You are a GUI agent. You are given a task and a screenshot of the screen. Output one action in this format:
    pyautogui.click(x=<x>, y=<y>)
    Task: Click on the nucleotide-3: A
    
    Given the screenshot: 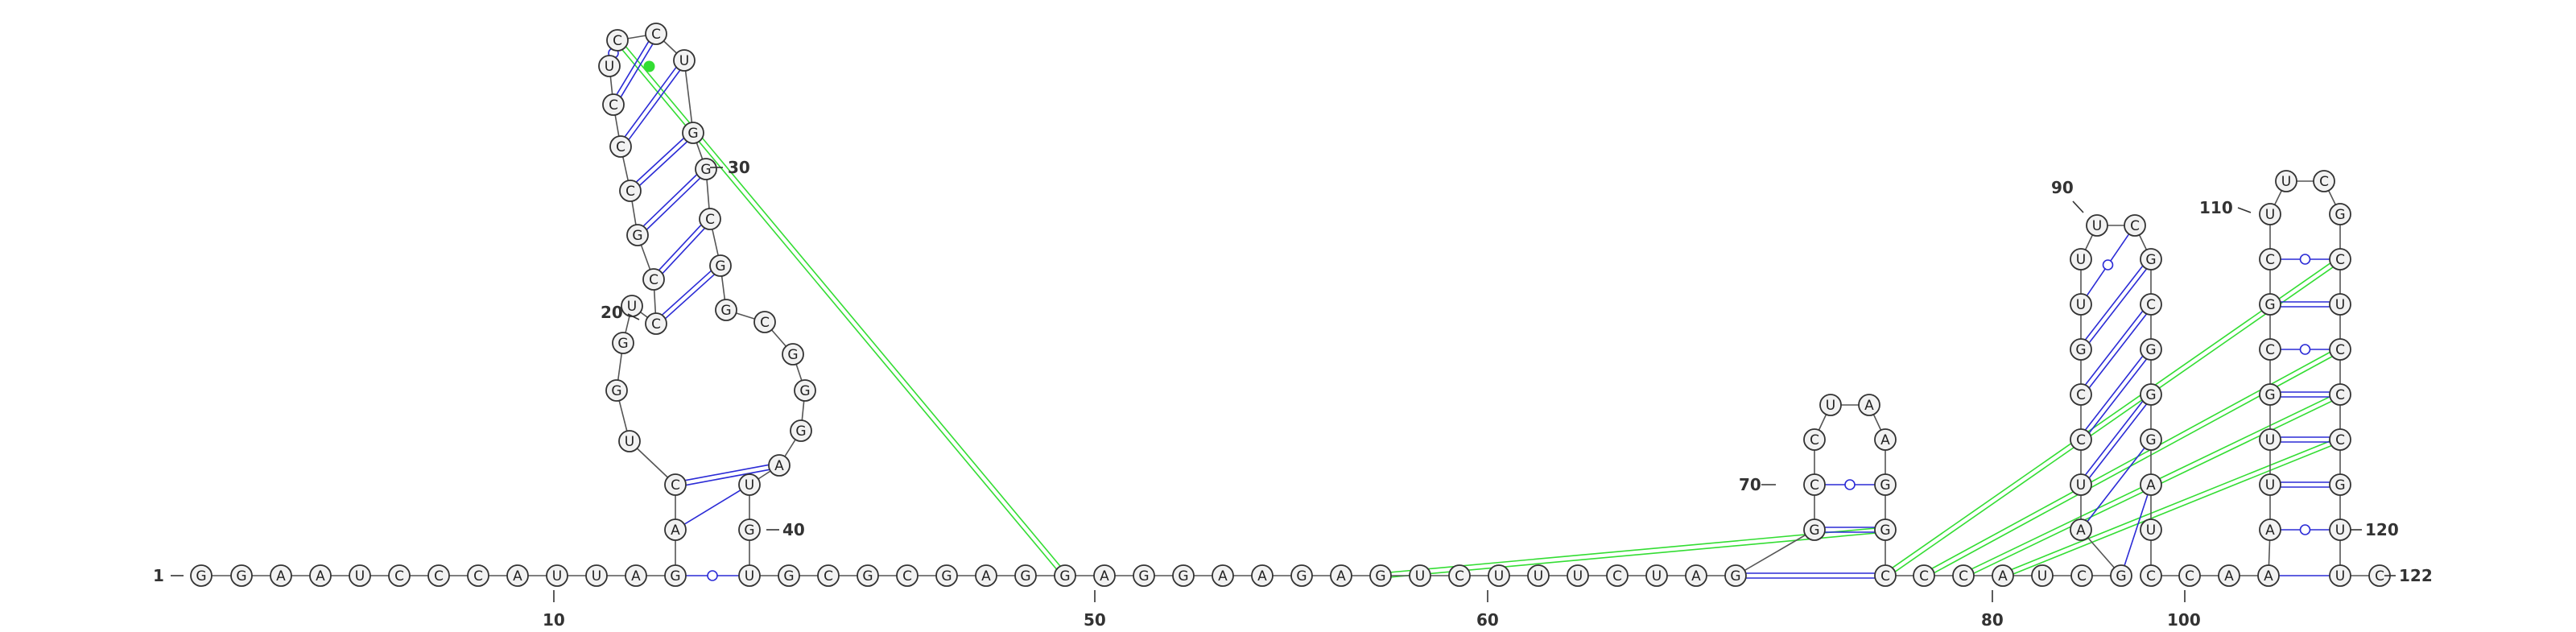 What is the action you would take?
    pyautogui.click(x=281, y=575)
    